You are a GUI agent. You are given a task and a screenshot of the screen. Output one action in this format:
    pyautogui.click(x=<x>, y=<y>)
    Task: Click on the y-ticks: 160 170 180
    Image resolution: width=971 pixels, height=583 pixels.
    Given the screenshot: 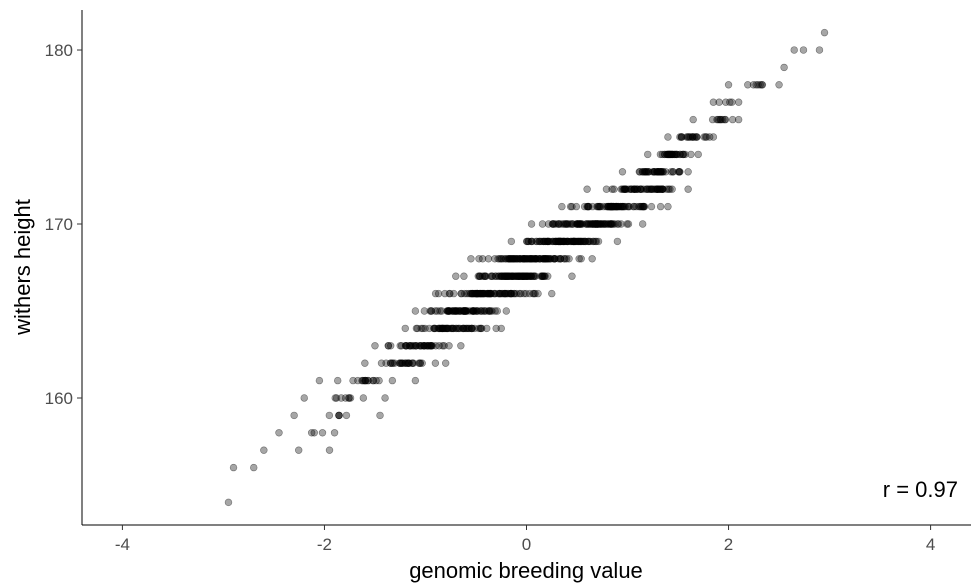 What is the action you would take?
    pyautogui.click(x=63, y=224)
    